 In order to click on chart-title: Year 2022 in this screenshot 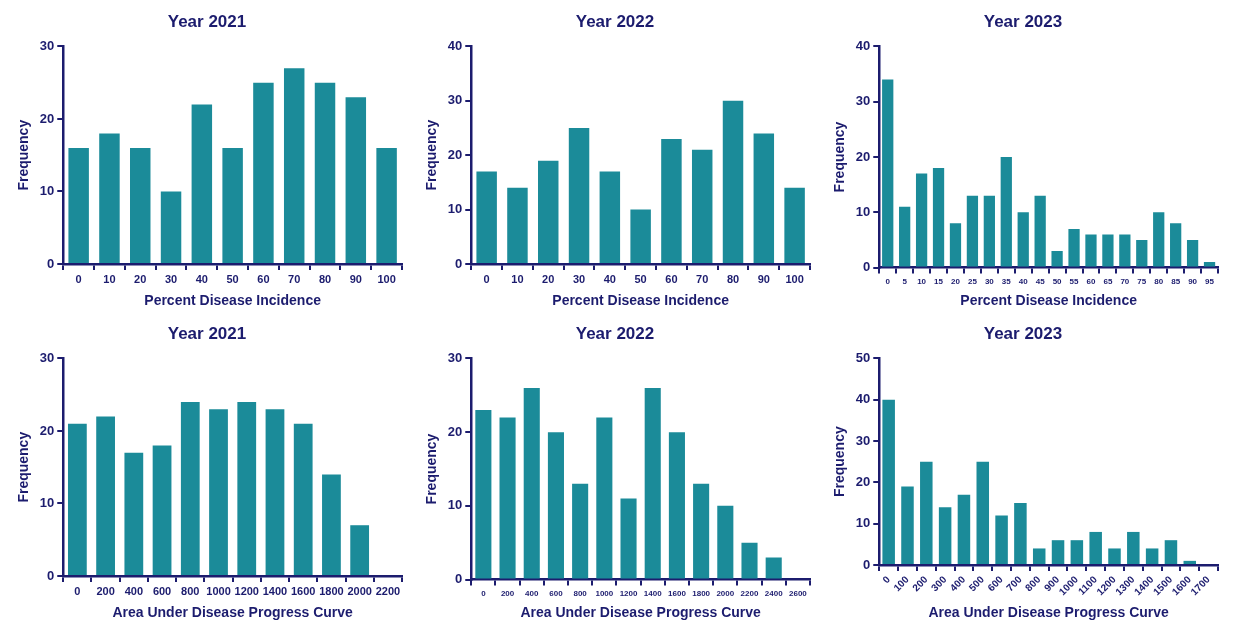, I will do `click(615, 333)`.